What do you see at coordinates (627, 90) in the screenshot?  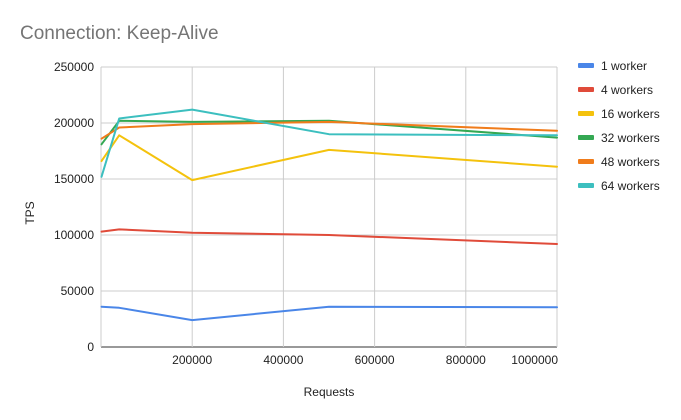 I see `legend-label: 4 workers` at bounding box center [627, 90].